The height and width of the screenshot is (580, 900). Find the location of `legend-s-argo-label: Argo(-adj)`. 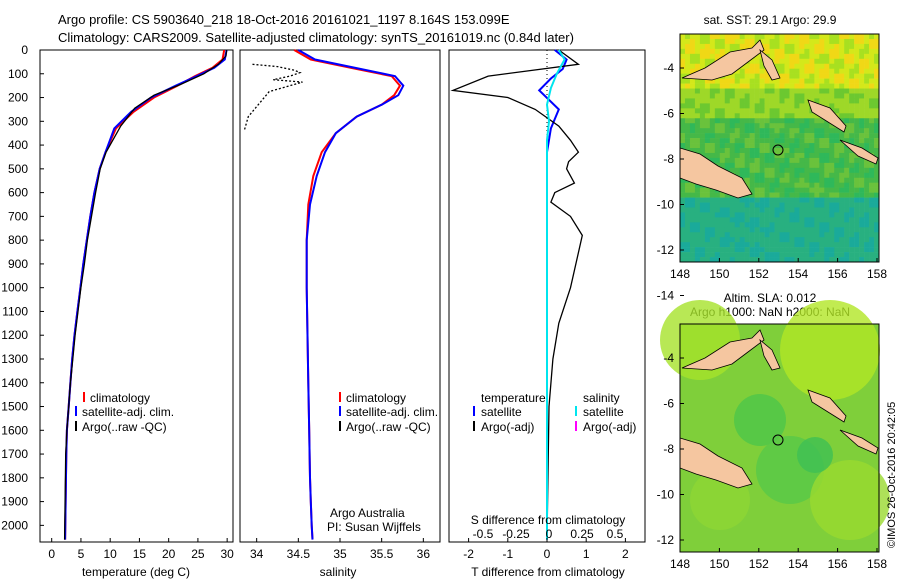

legend-s-argo-label: Argo(-adj) is located at coordinates (609, 427).